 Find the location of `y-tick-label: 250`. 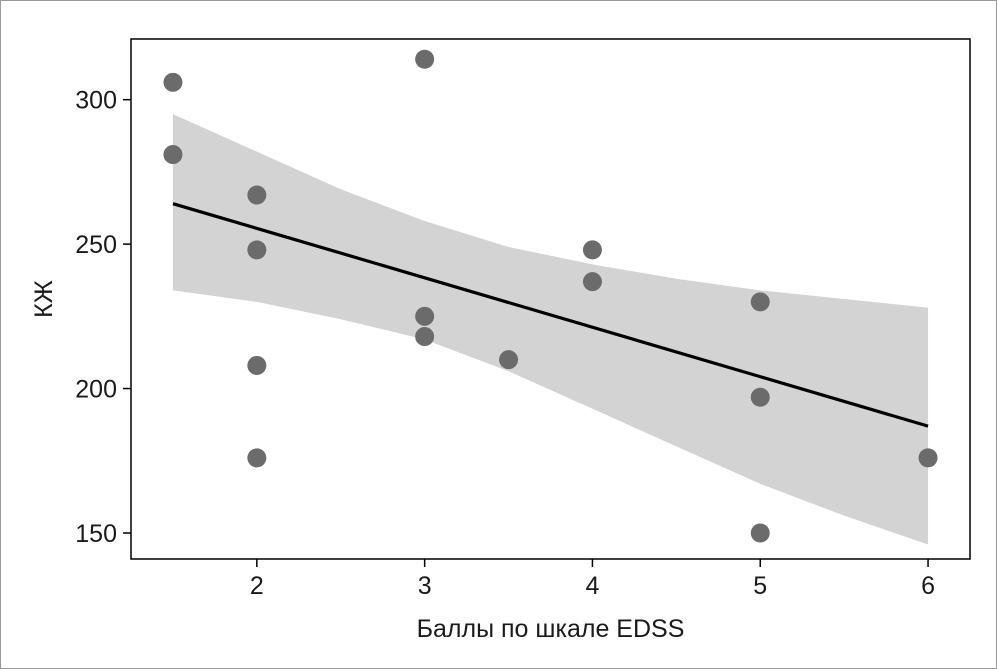

y-tick-label: 250 is located at coordinates (96, 245).